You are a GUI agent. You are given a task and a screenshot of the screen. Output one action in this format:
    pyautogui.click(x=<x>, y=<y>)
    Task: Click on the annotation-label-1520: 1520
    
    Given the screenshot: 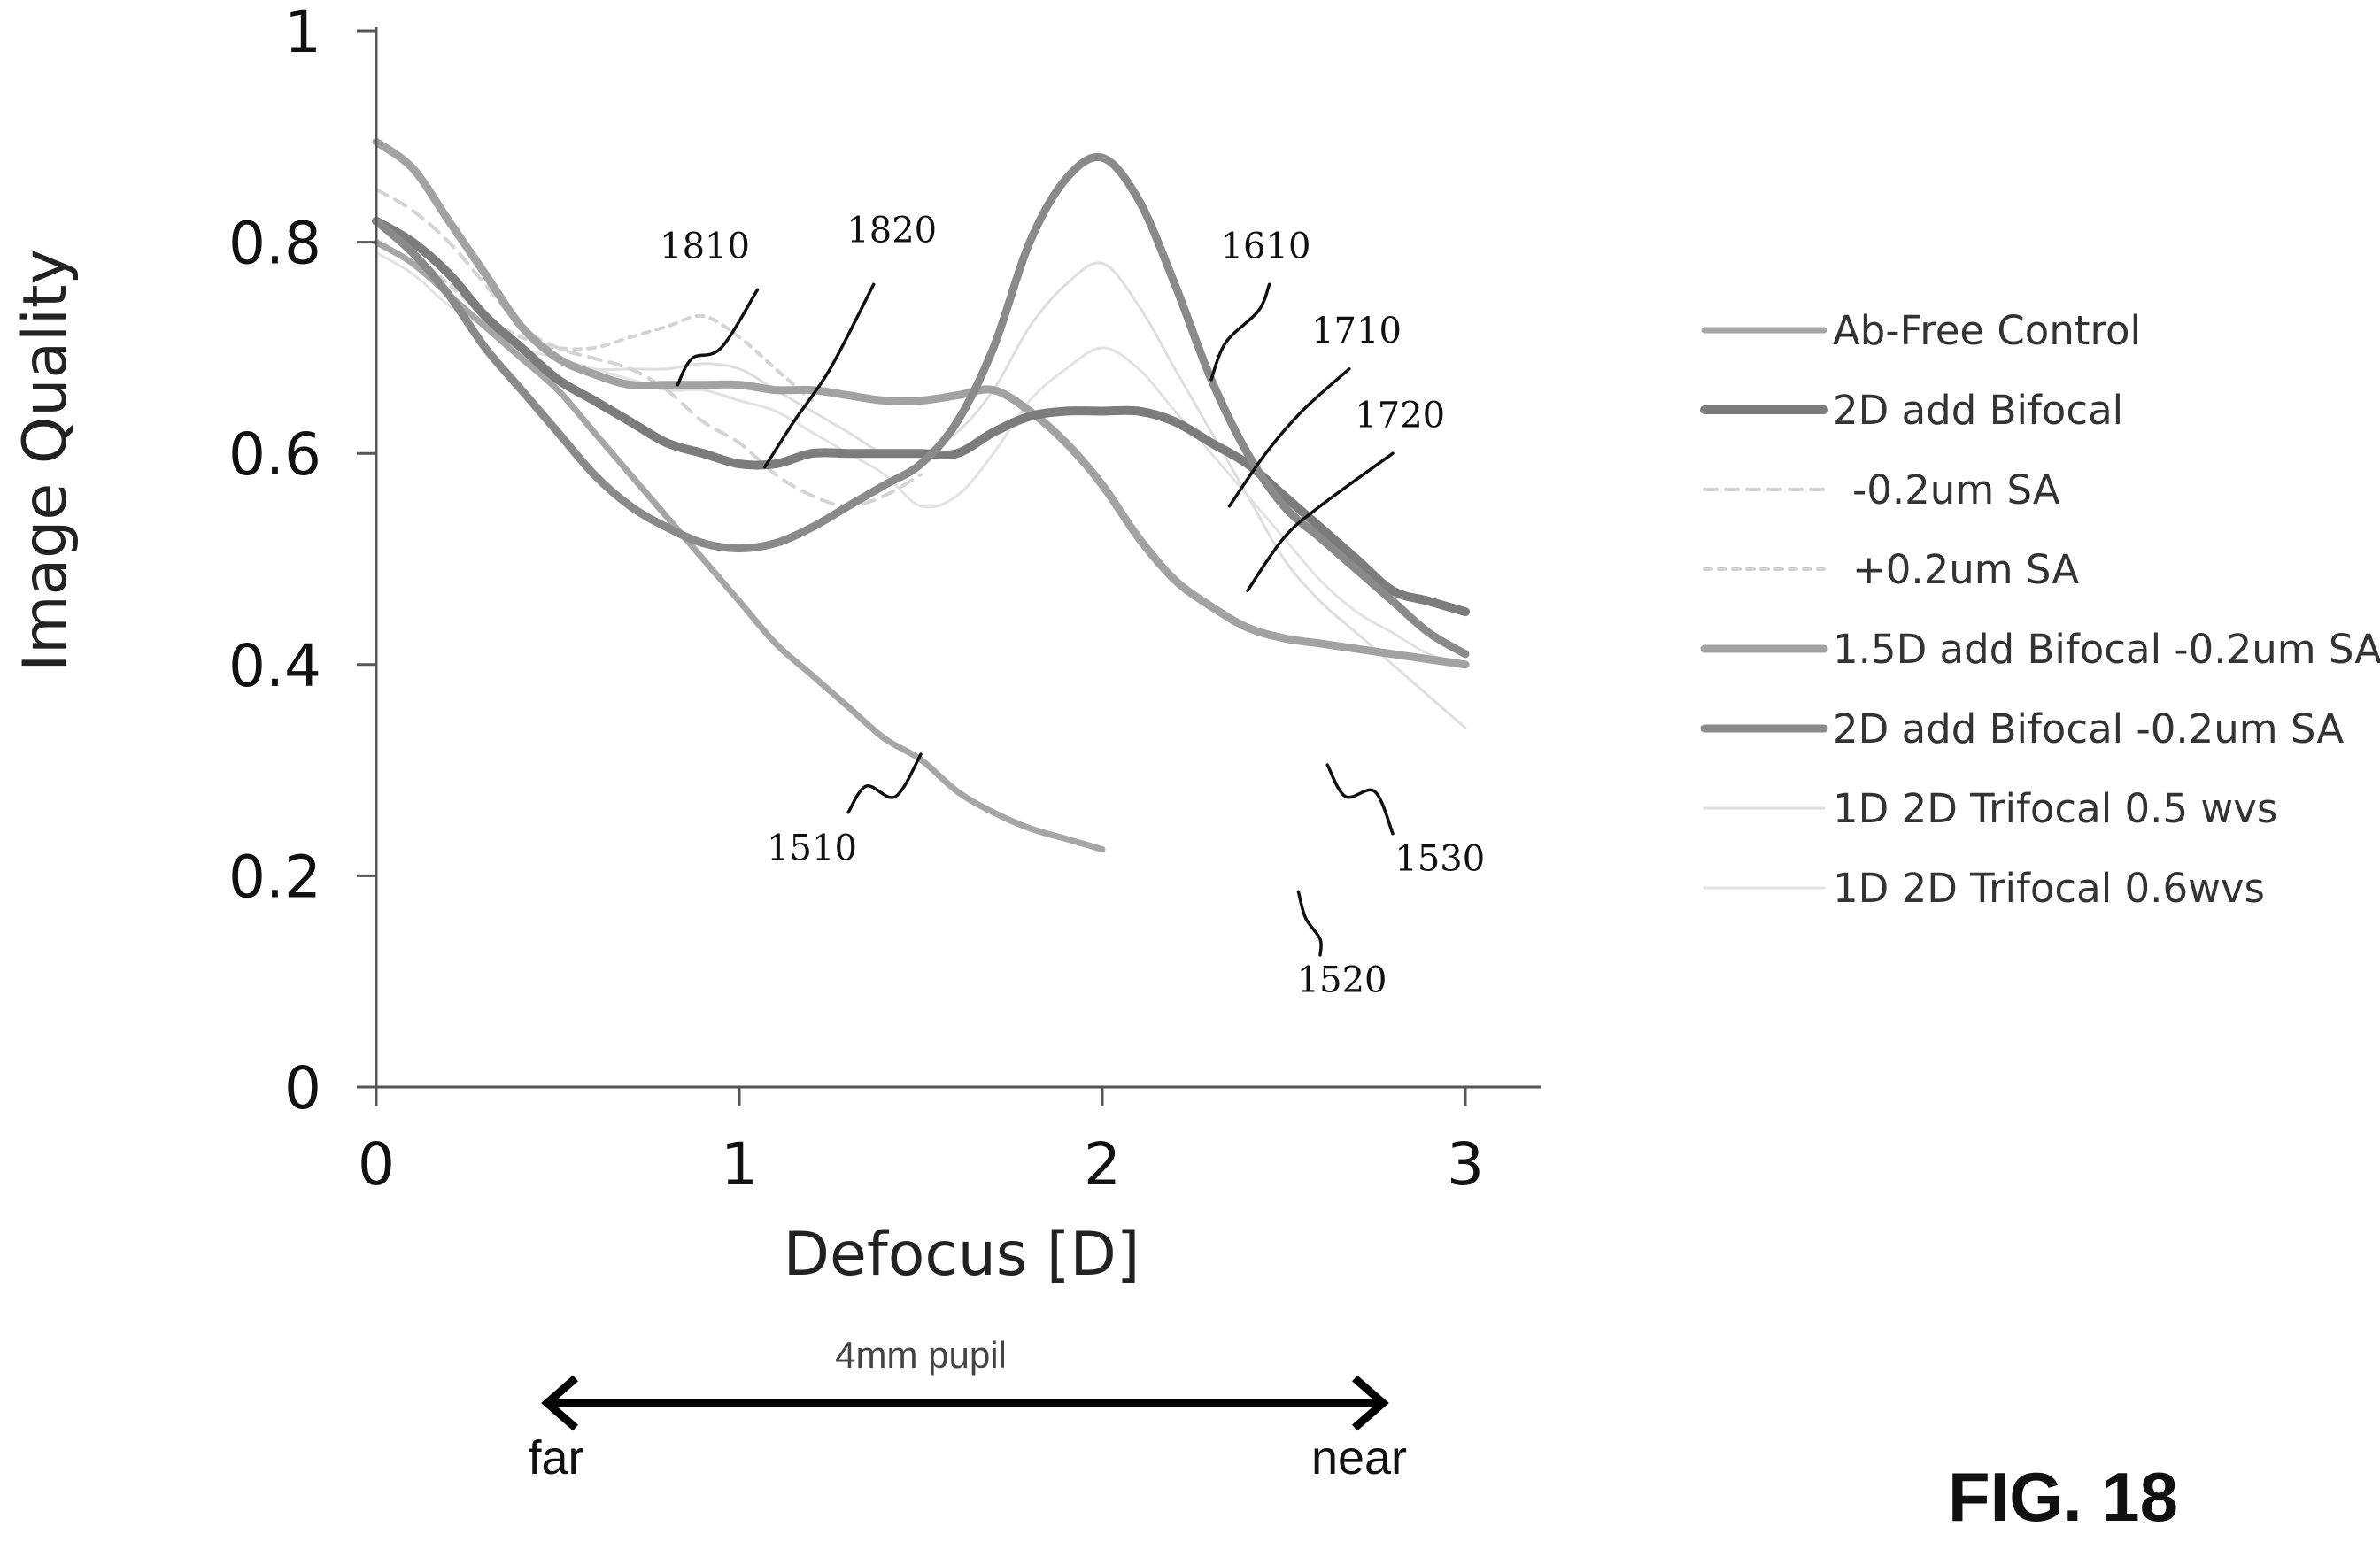 What is the action you would take?
    pyautogui.click(x=1342, y=981)
    